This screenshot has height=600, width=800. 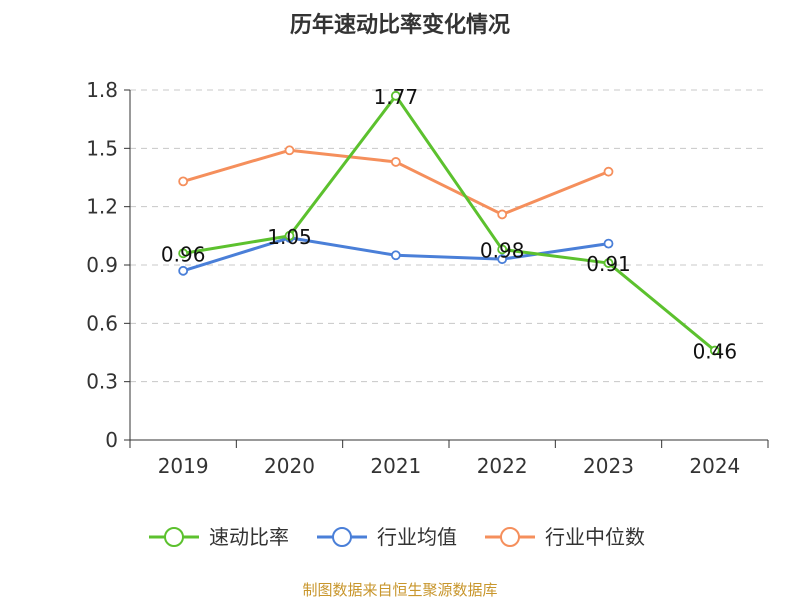 I want to click on y-tick-label: 1.2, so click(x=102, y=207).